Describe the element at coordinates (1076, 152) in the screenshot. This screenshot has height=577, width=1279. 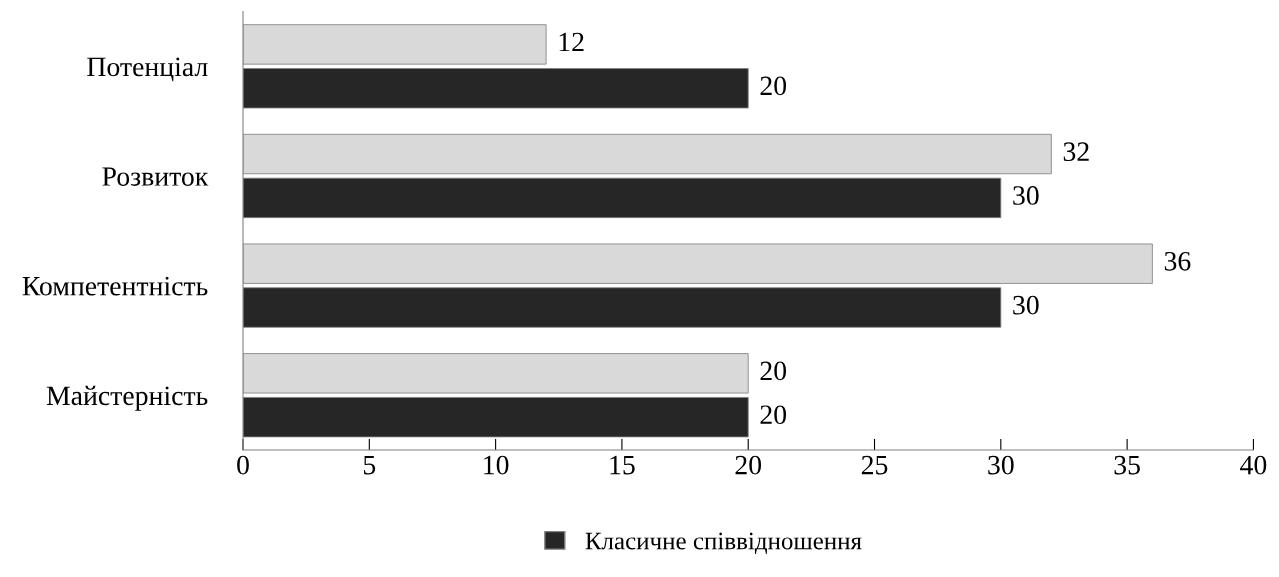
I see `data-label: 32` at that location.